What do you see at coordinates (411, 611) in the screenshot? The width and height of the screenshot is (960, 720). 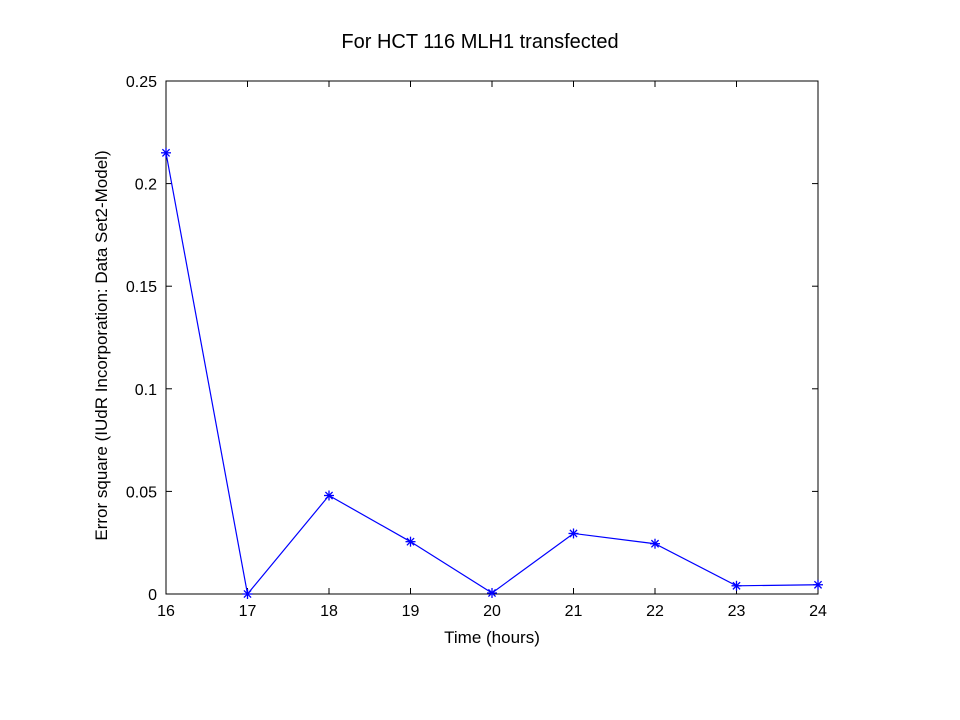 I see `x-tick-label: 19` at bounding box center [411, 611].